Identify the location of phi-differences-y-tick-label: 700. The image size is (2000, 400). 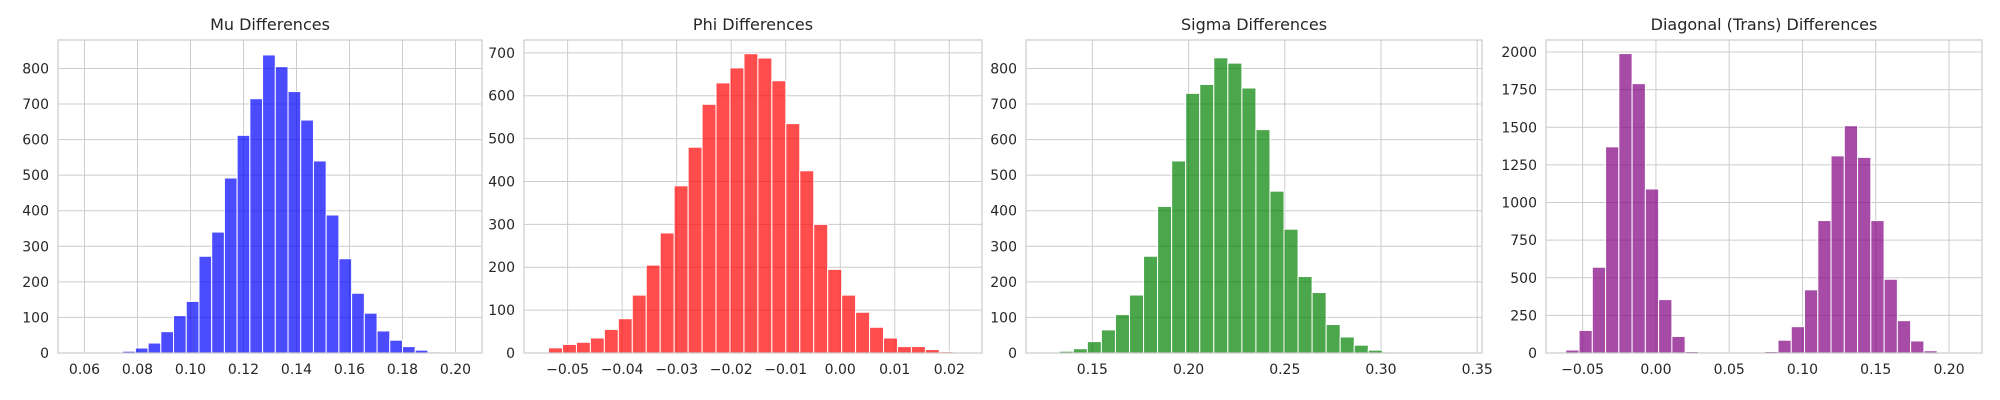
(501, 54).